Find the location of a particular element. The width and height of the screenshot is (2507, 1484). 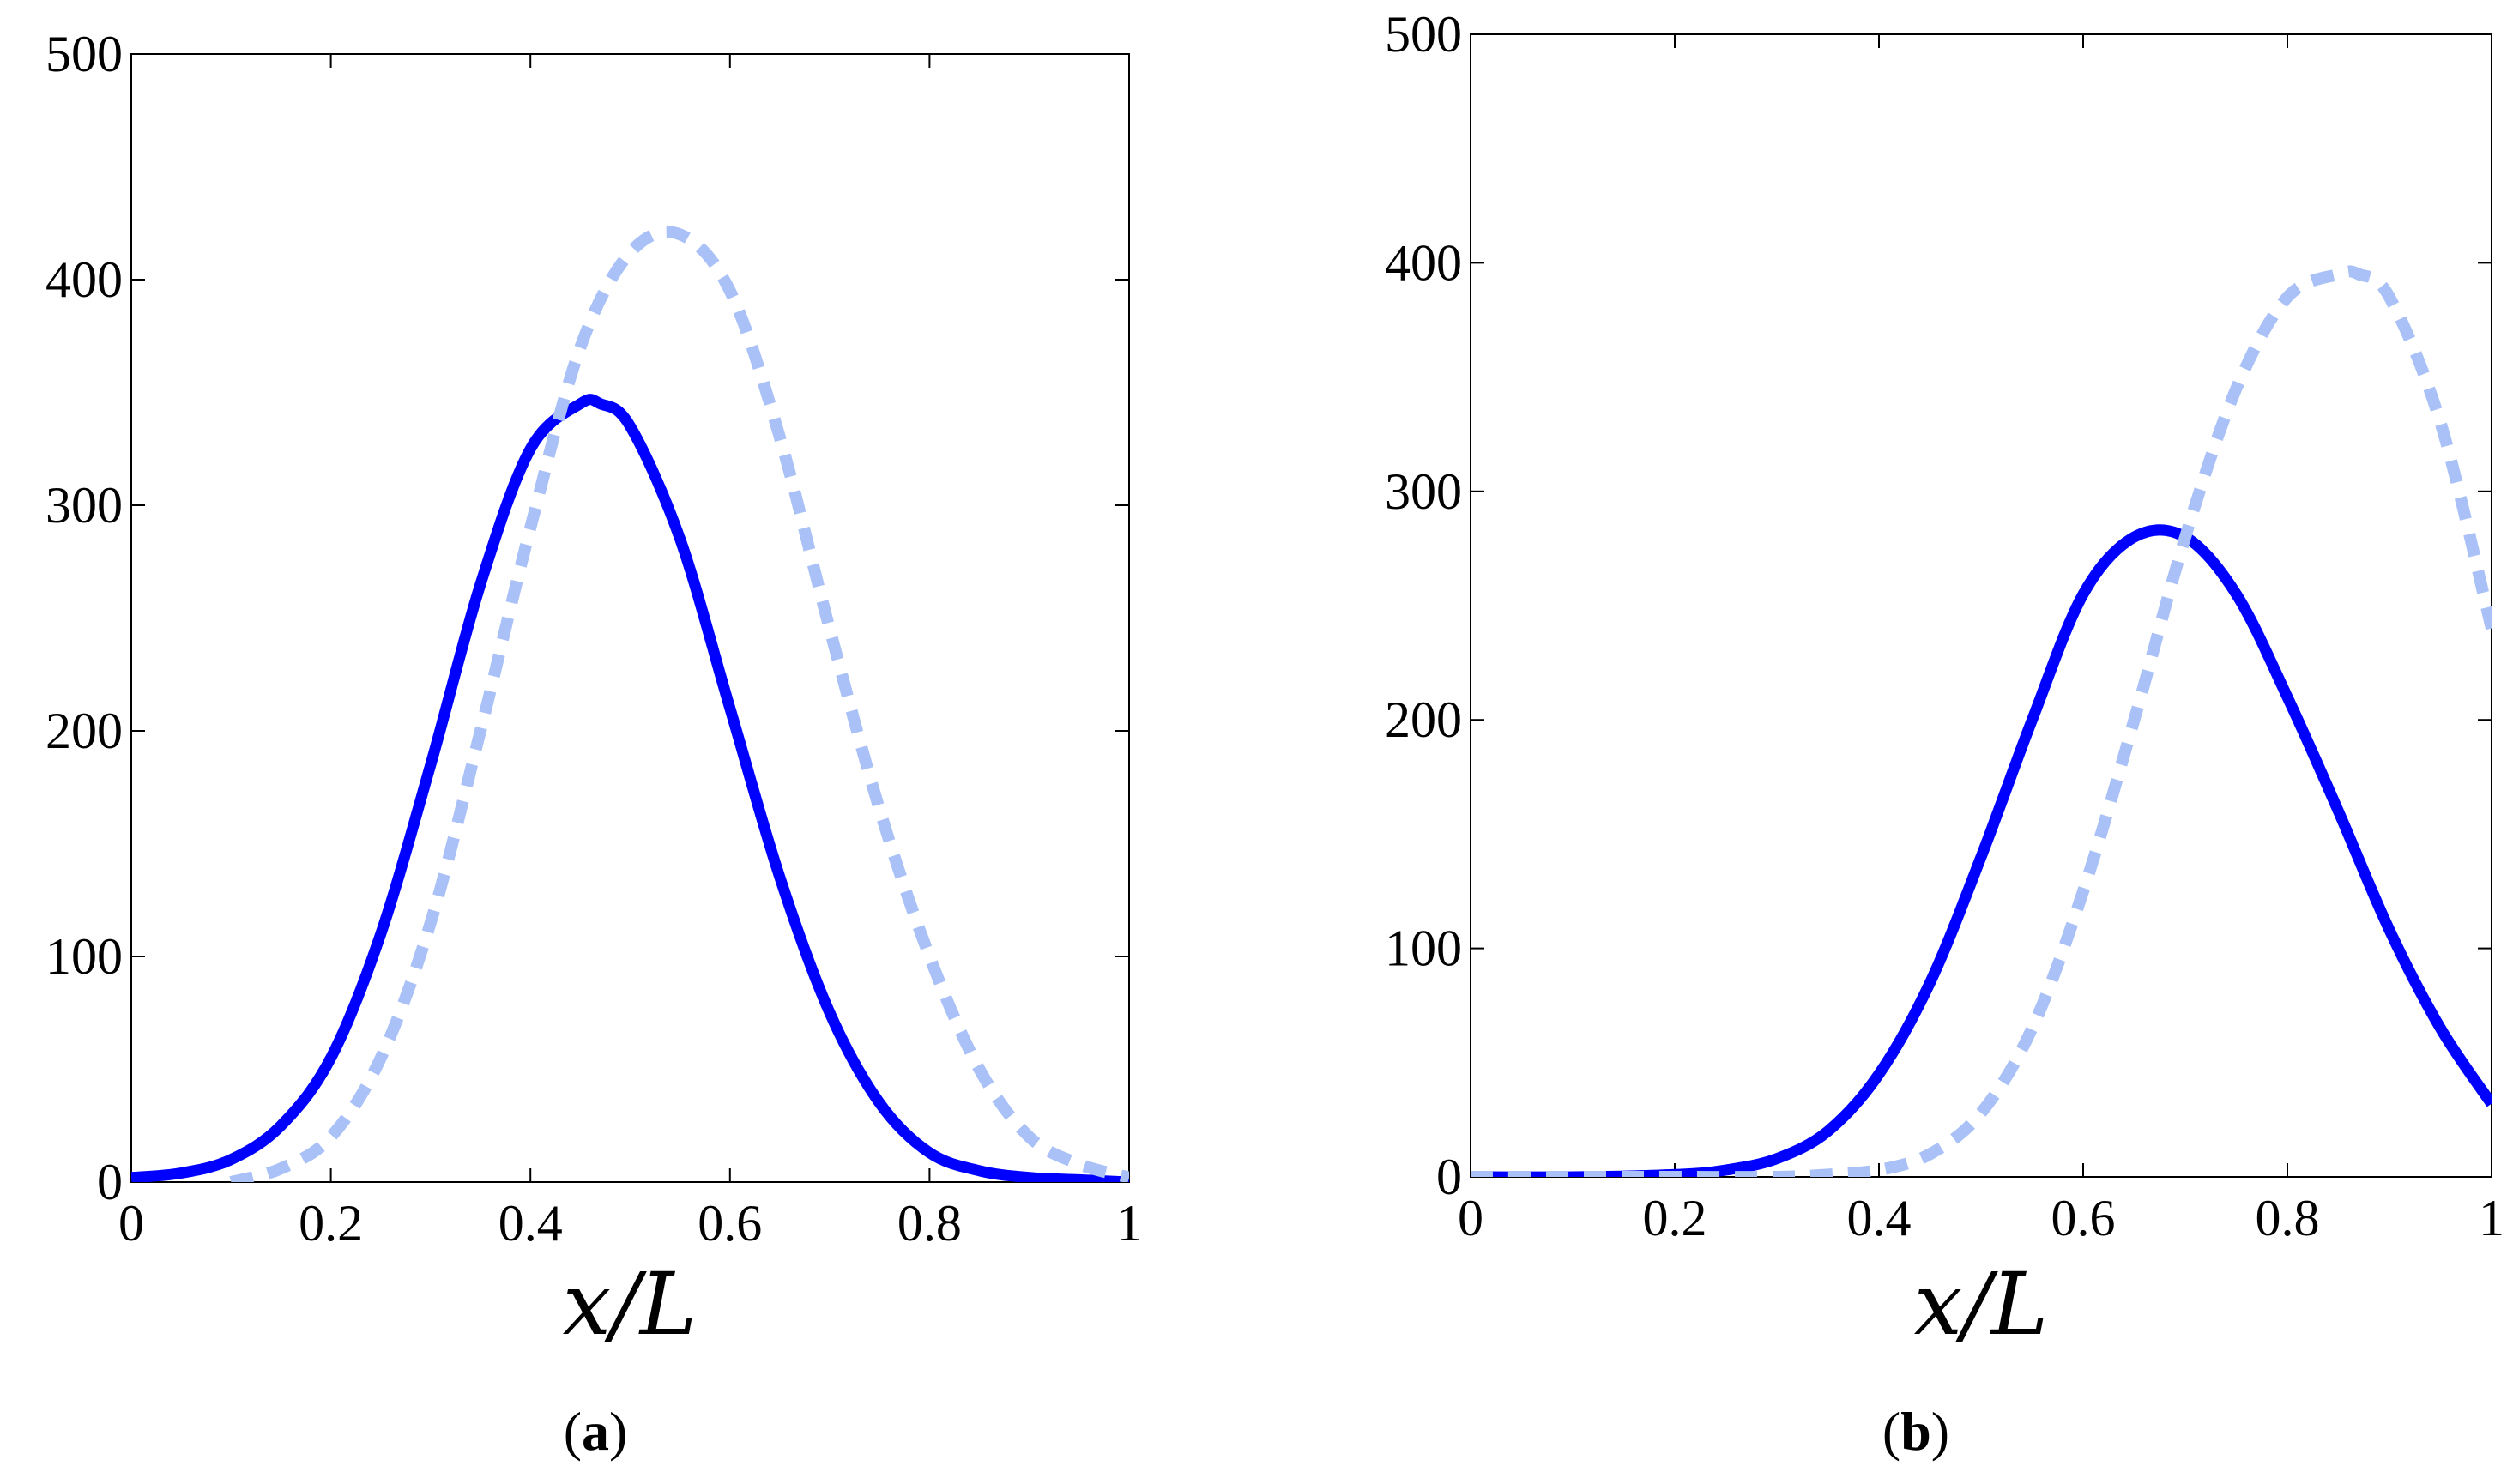

y-tick-label-b: 200 is located at coordinates (1423, 719).